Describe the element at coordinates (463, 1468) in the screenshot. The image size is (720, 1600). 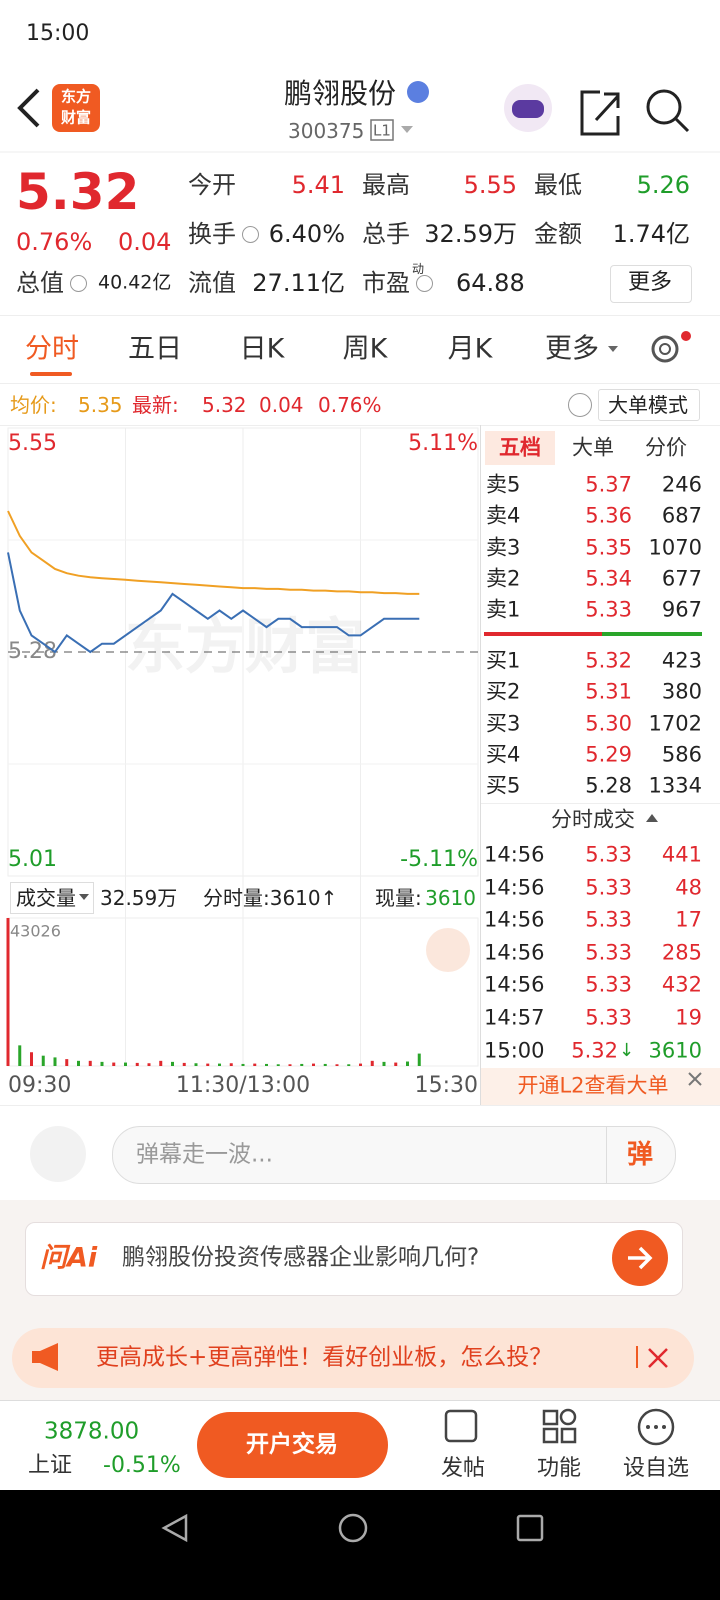
I see `nav-label: 发帖` at that location.